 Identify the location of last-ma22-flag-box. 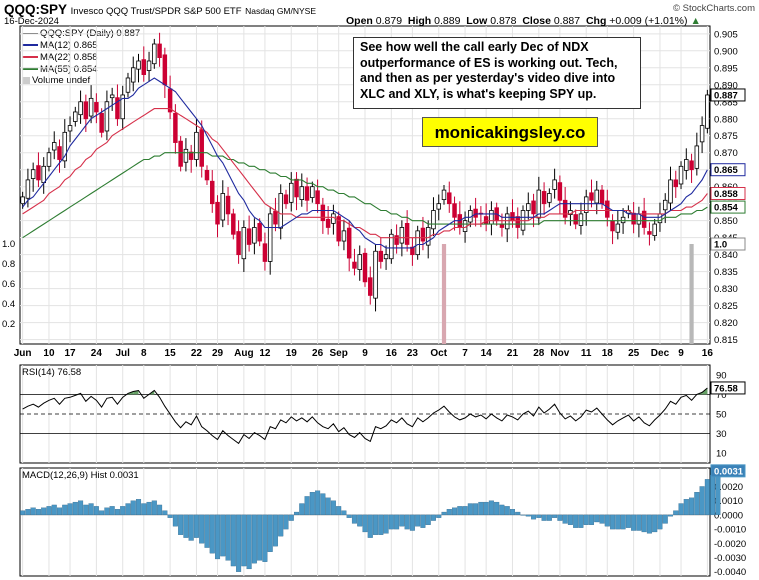
(728, 193).